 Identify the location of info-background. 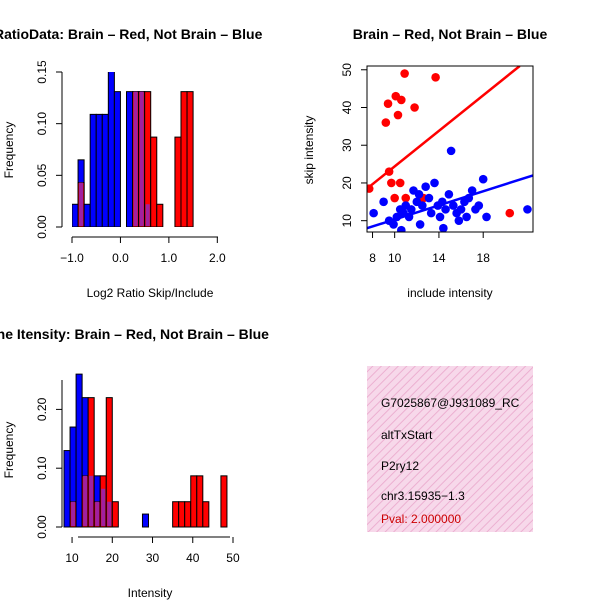
(450, 449).